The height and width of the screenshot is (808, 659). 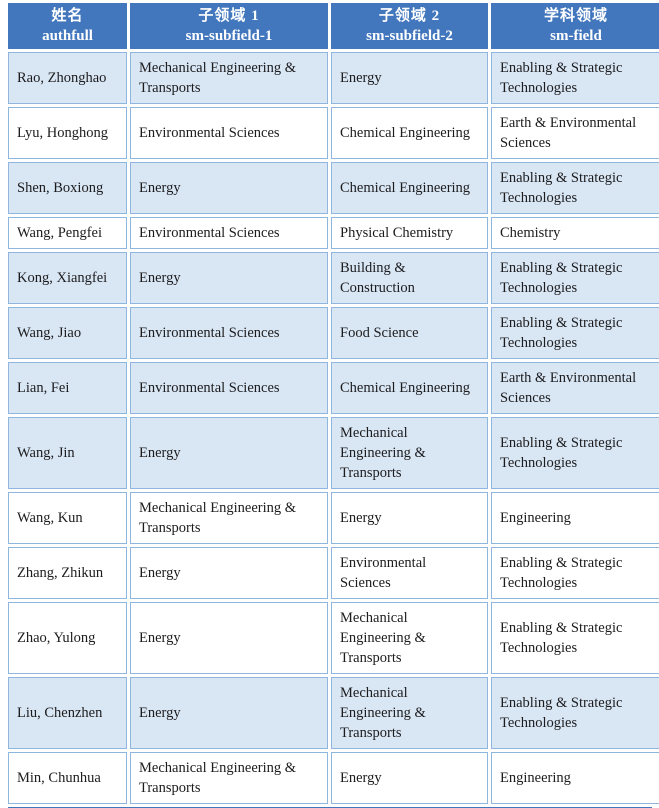 I want to click on column-header-label-en: authfull, so click(x=67, y=36).